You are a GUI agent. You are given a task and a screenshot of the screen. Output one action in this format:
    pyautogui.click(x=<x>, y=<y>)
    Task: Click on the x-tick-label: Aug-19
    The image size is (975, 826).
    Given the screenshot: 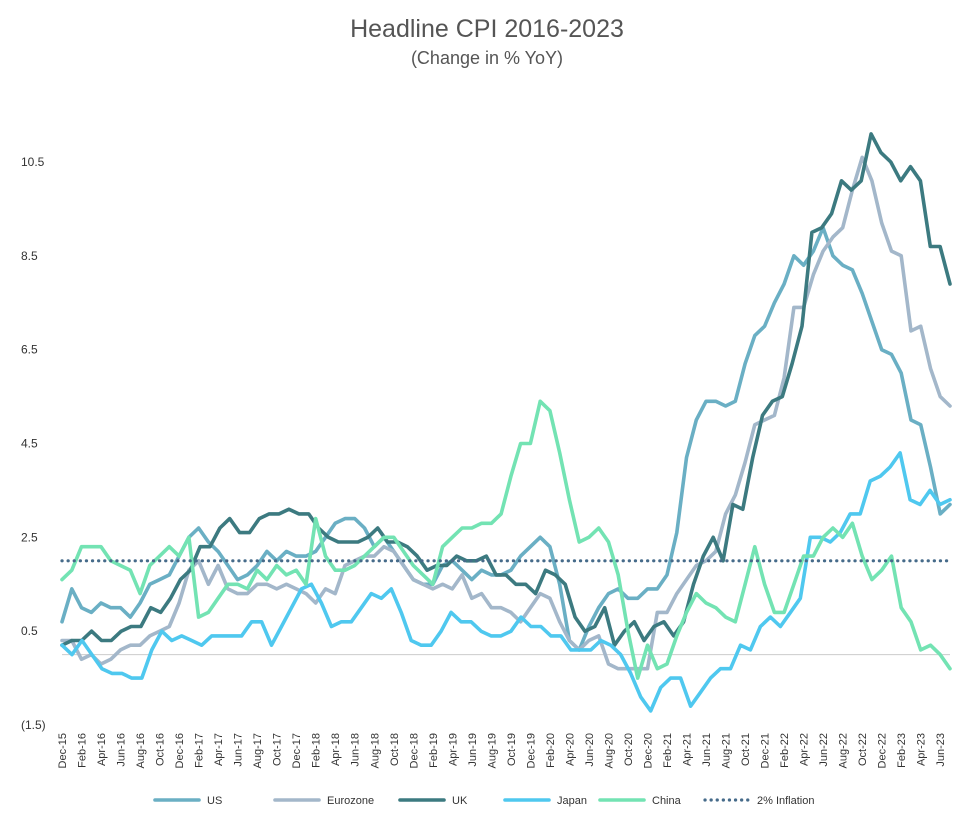 What is the action you would take?
    pyautogui.click(x=492, y=750)
    